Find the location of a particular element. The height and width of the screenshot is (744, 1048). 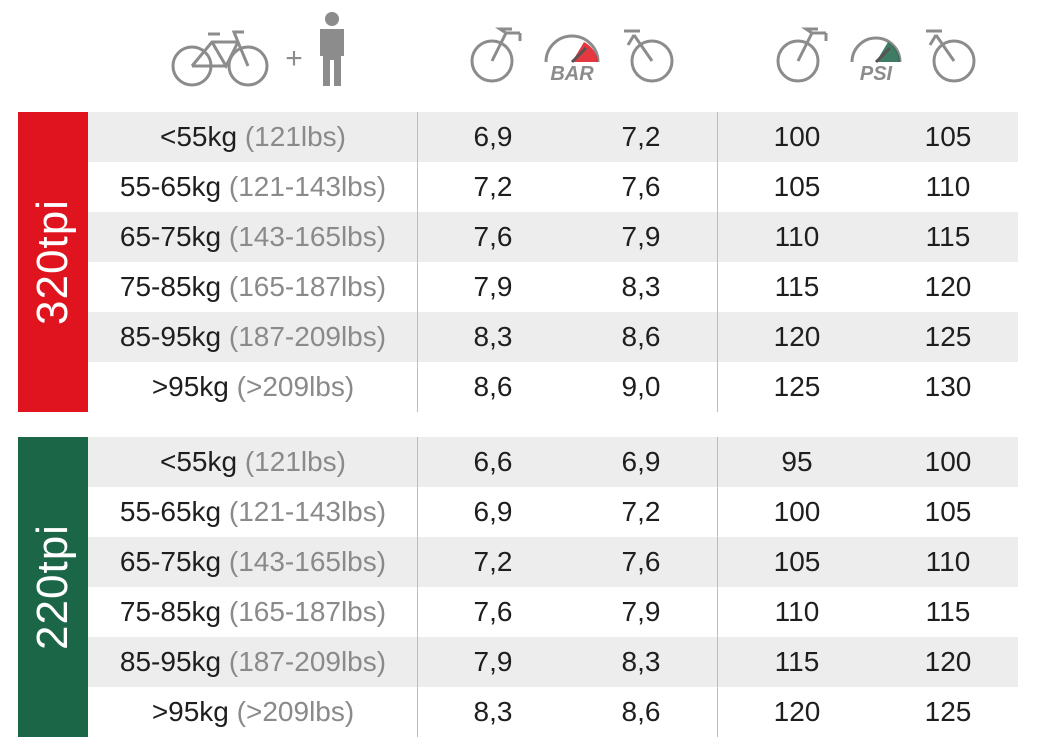

tpi-label: 220tpi is located at coordinates (52, 587).